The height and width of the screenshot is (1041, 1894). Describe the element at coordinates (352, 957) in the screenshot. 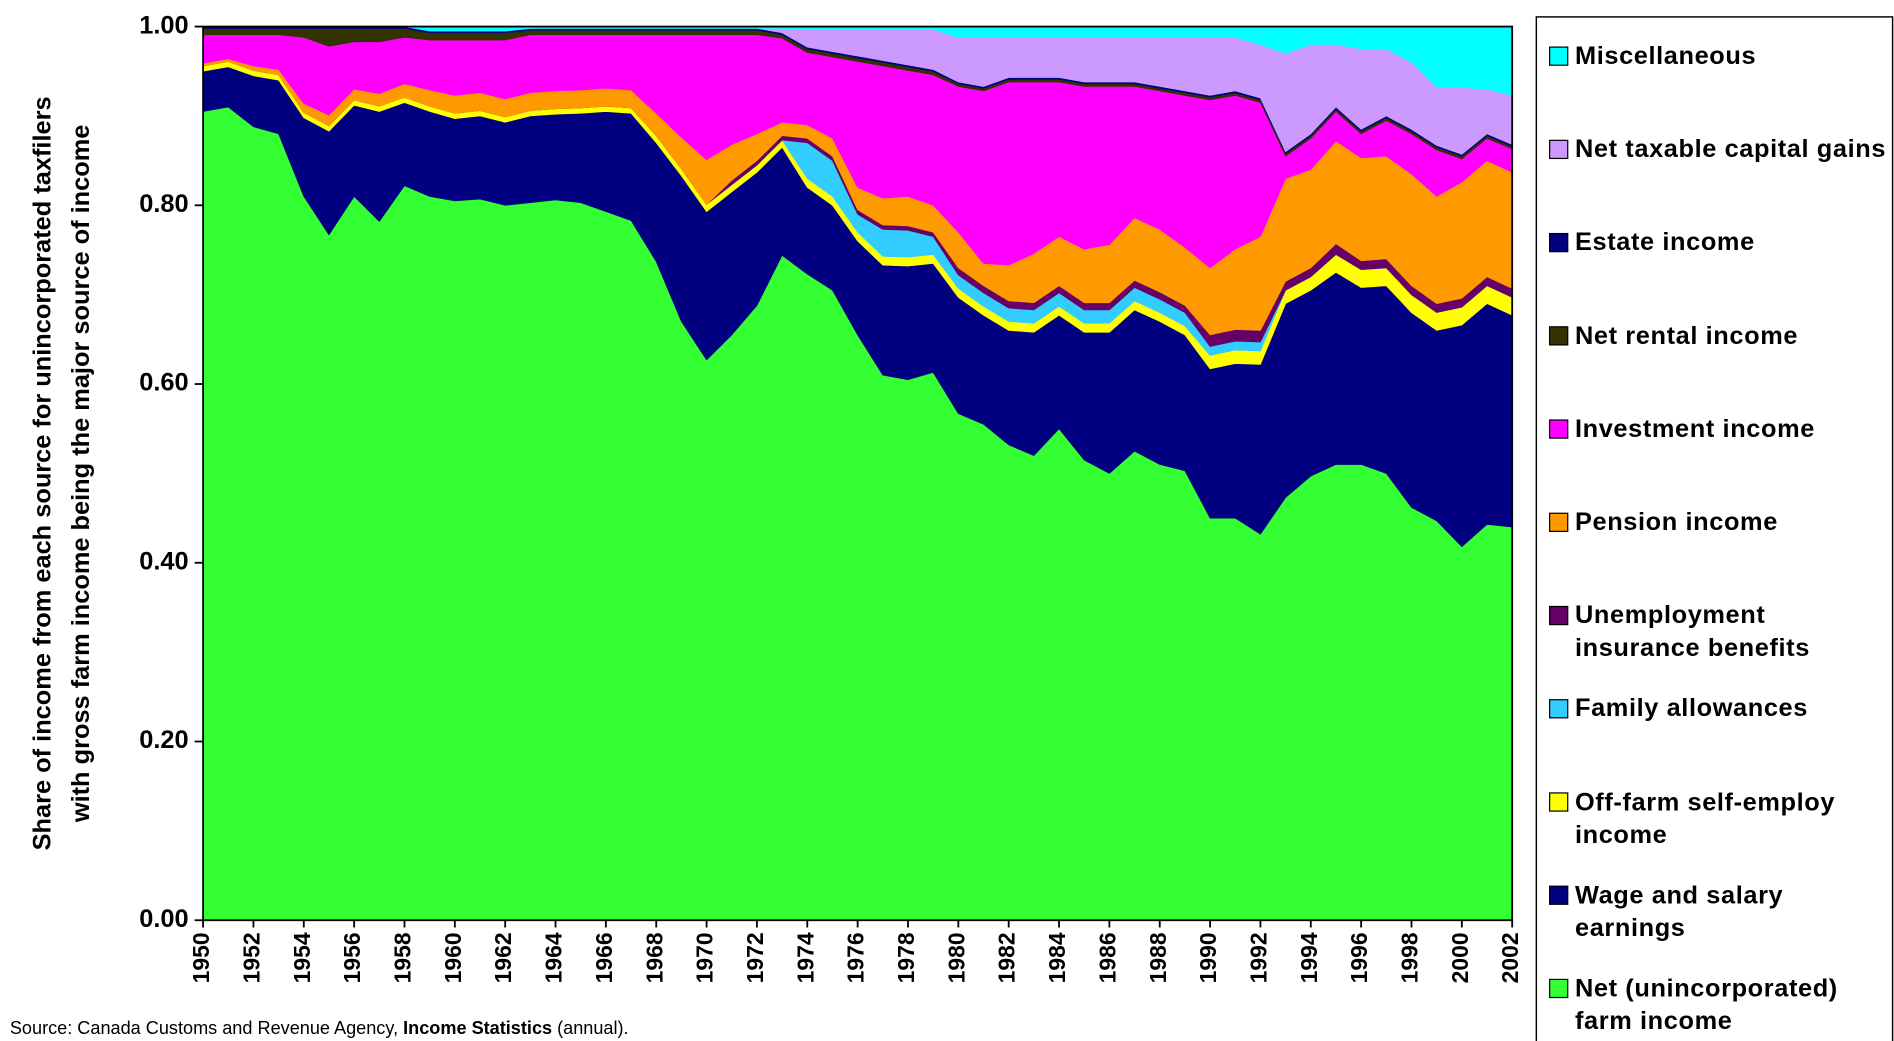

I see `x-tick-label: 1956` at that location.